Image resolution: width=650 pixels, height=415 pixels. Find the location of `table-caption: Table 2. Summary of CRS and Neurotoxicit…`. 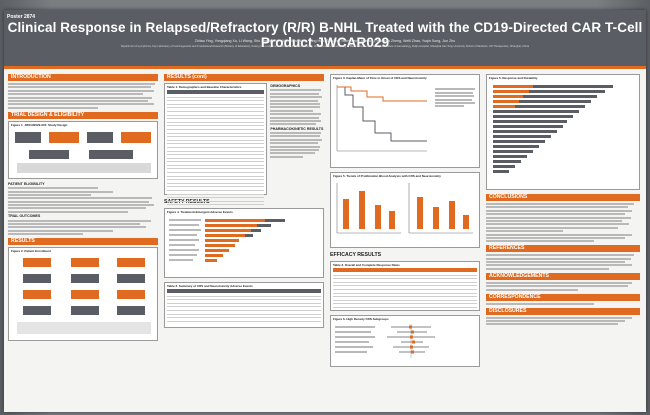

table-caption: Table 2. Summary of CRS and Neurotoxicit… is located at coordinates (210, 286).